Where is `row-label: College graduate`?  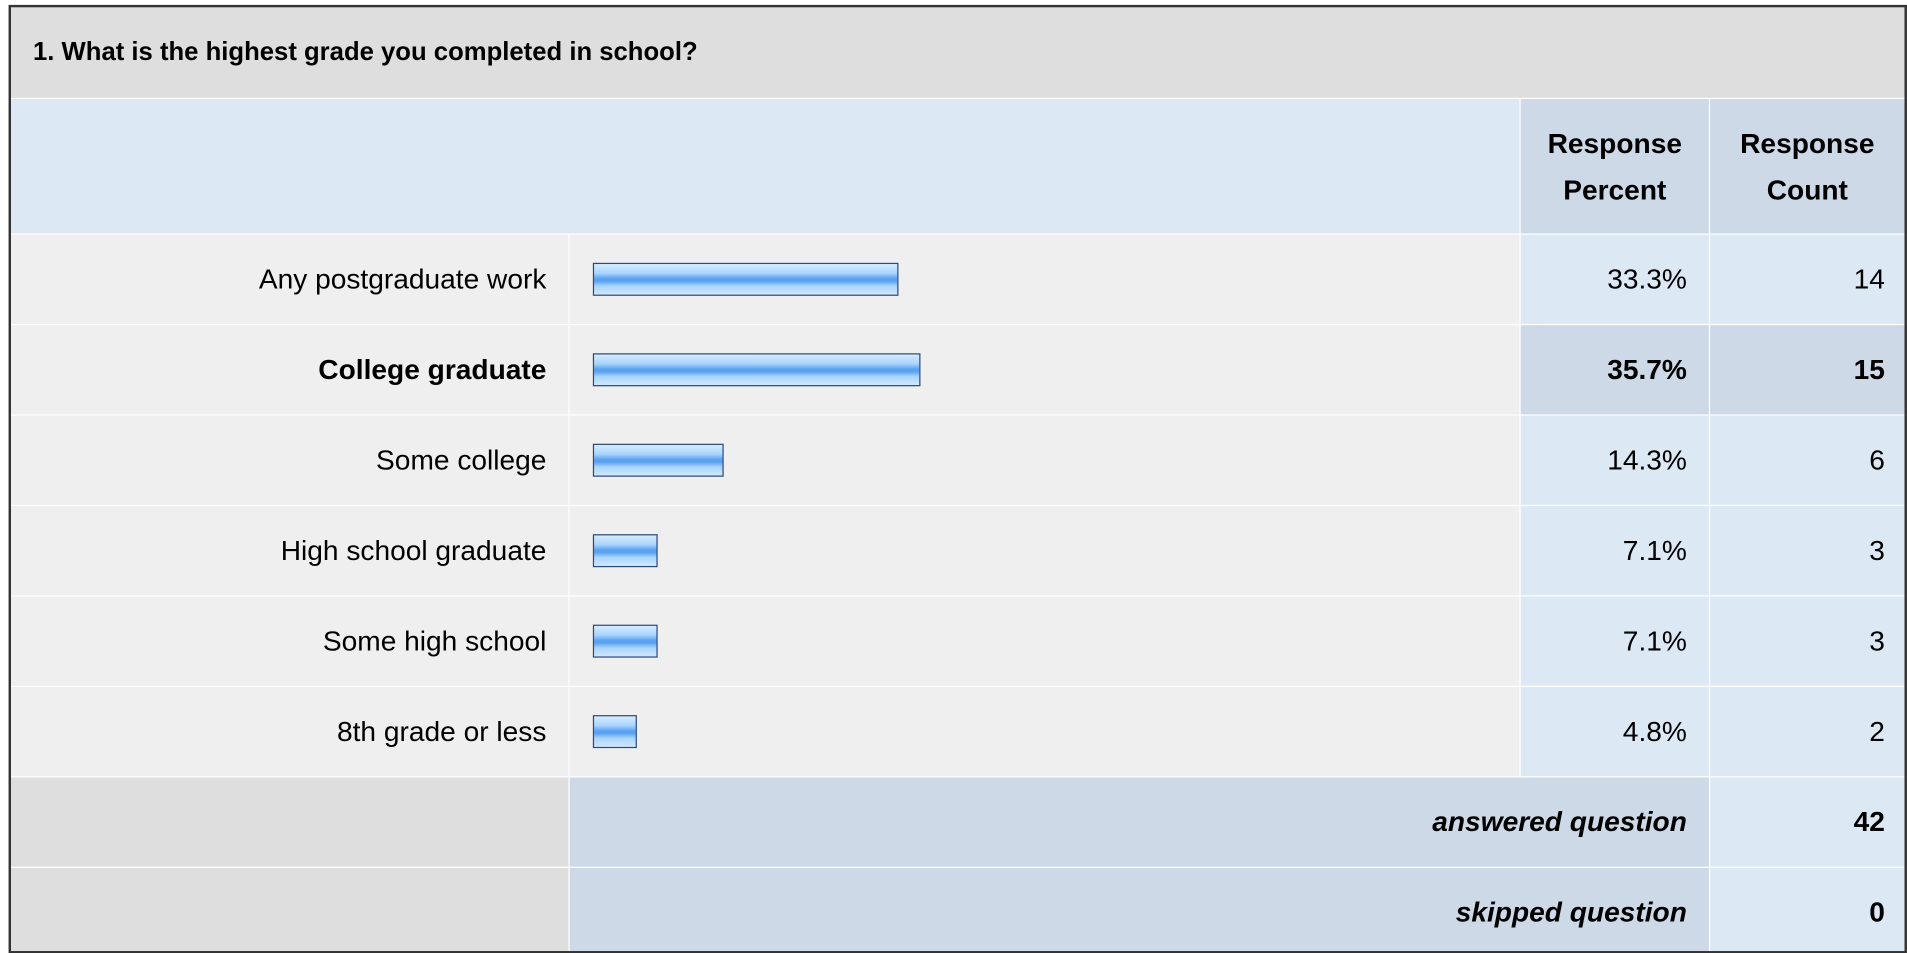
row-label: College graduate is located at coordinates (290, 370).